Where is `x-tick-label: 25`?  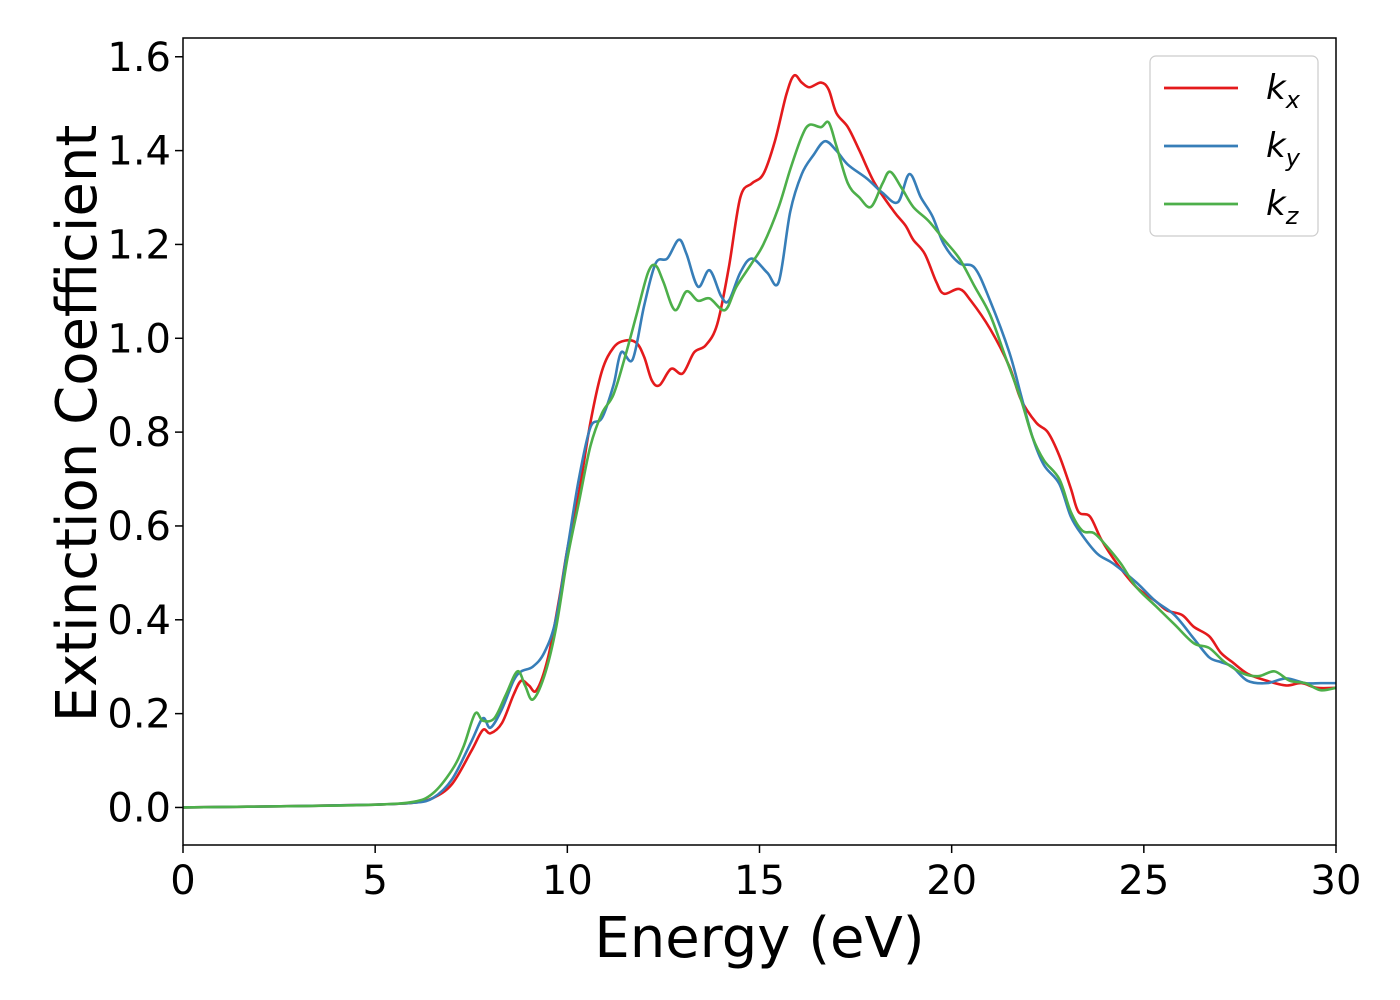
x-tick-label: 25 is located at coordinates (1143, 881).